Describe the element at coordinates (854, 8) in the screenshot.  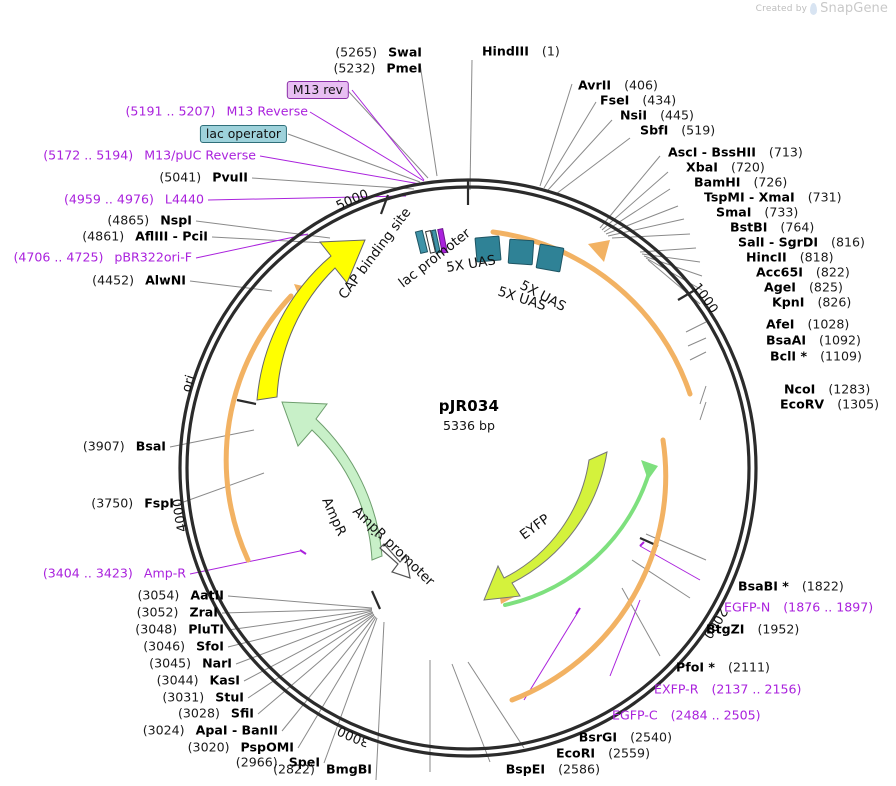
I see `watermark-brand: SnapGene` at that location.